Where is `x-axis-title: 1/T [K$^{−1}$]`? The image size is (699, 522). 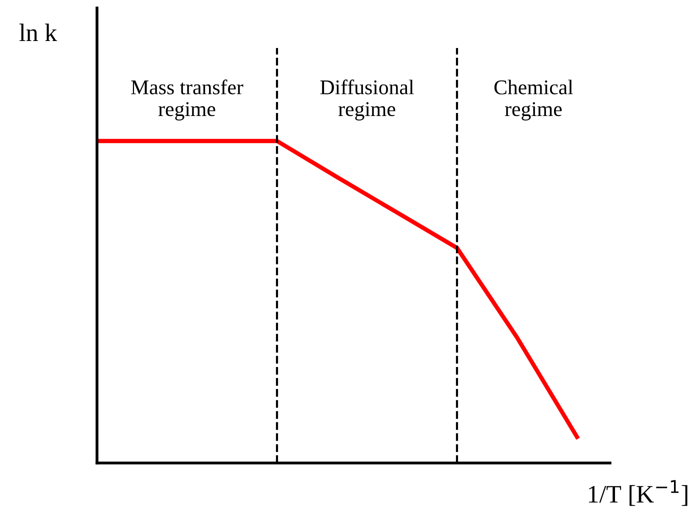 x-axis-title: 1/T [K$^{−1}$] is located at coordinates (638, 493).